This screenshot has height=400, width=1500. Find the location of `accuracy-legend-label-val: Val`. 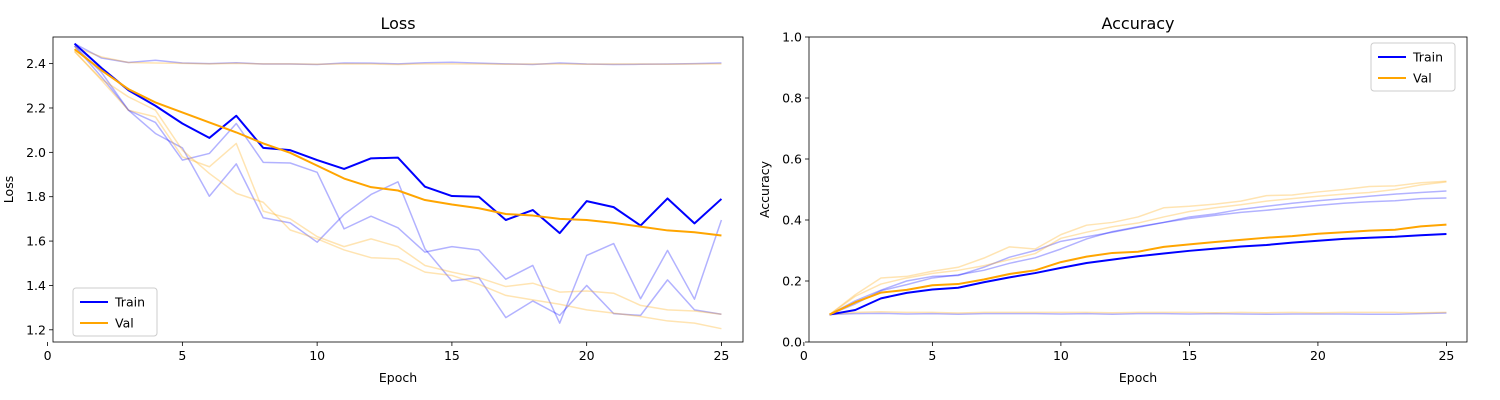

accuracy-legend-label-val: Val is located at coordinates (1422, 78).